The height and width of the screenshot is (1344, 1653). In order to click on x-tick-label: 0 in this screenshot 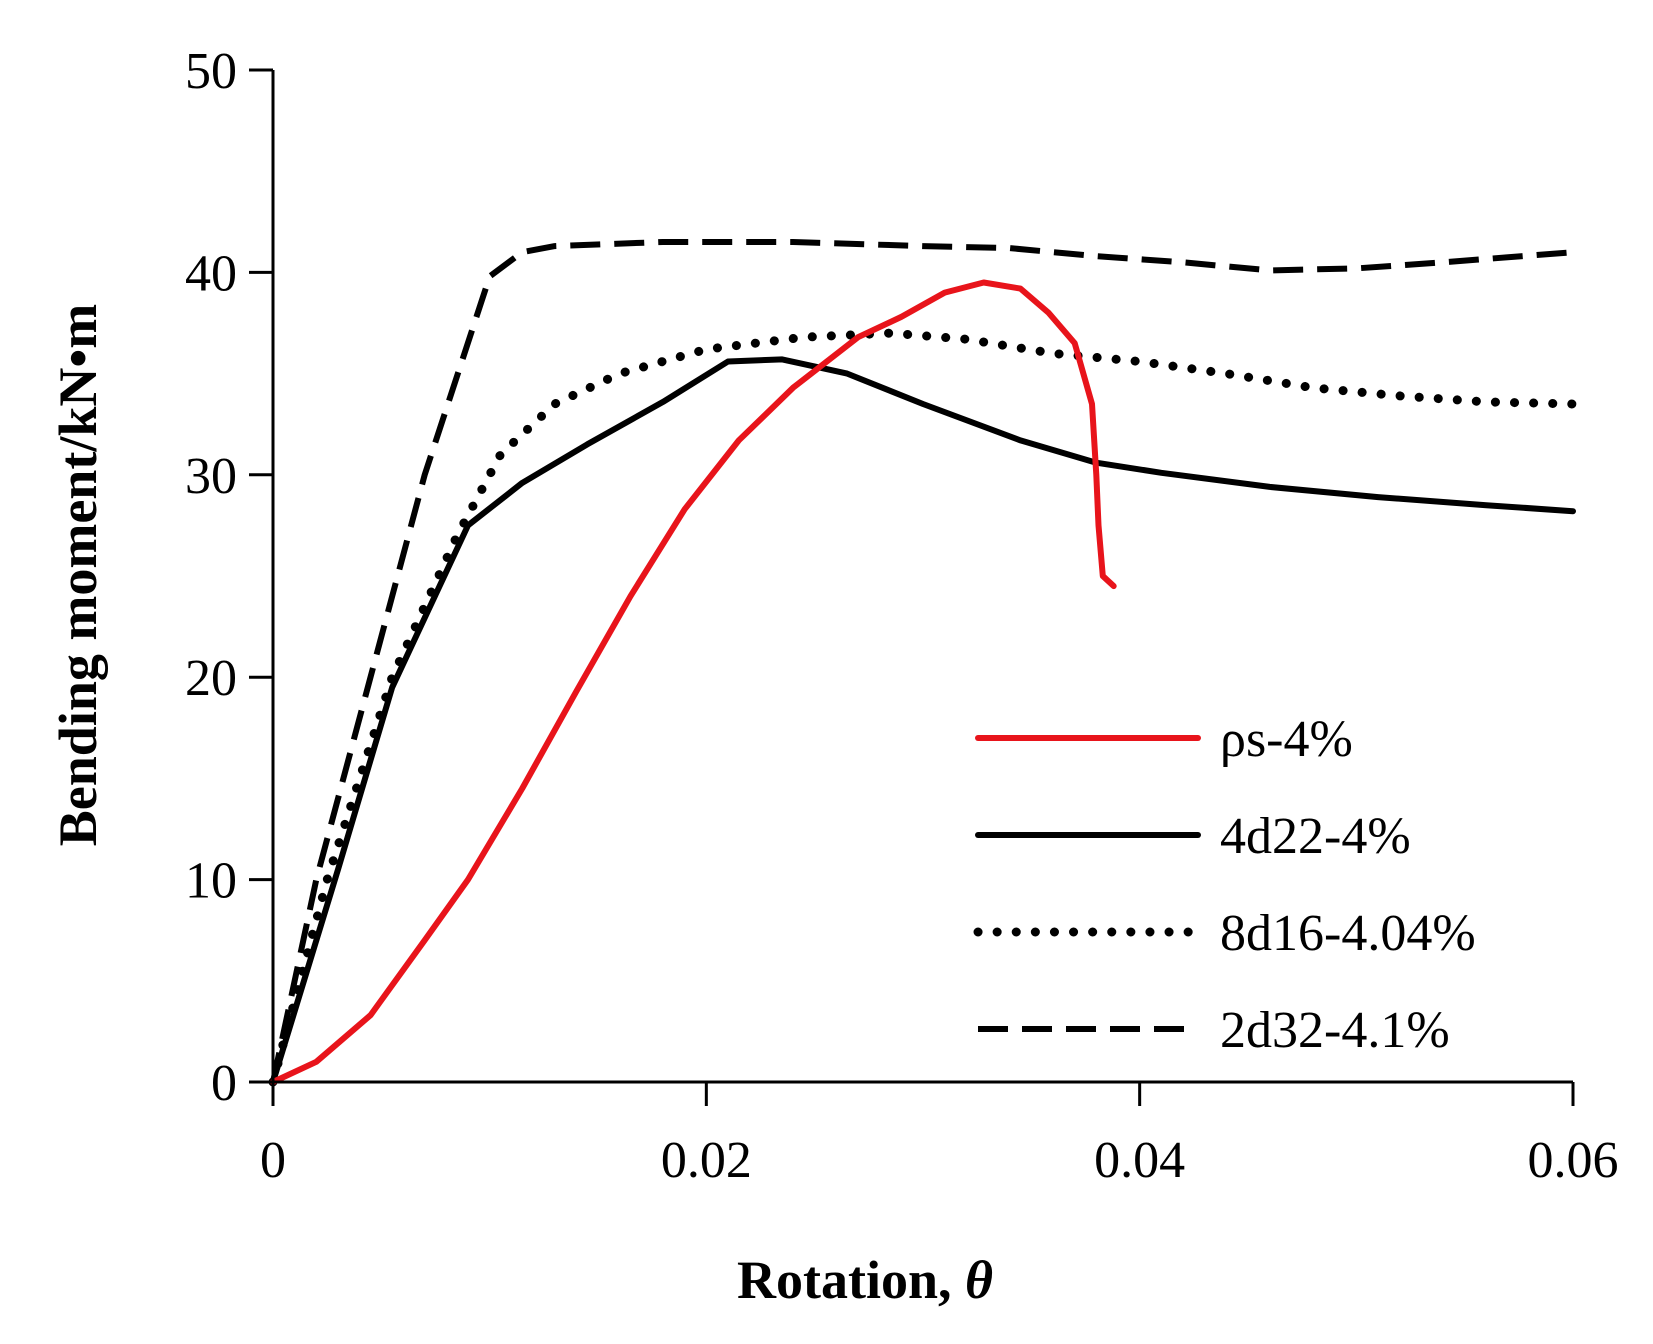, I will do `click(273, 1160)`.